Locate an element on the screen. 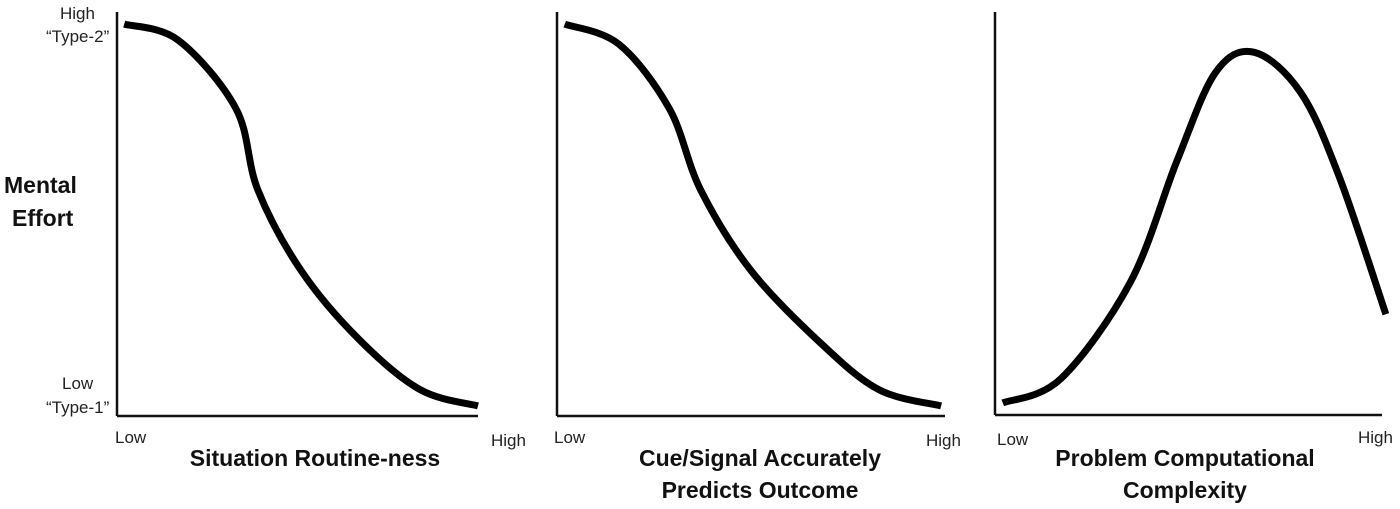 This screenshot has height=509, width=1400. panel3-x-axis-title-line1: Problem Computational is located at coordinates (1185, 458).